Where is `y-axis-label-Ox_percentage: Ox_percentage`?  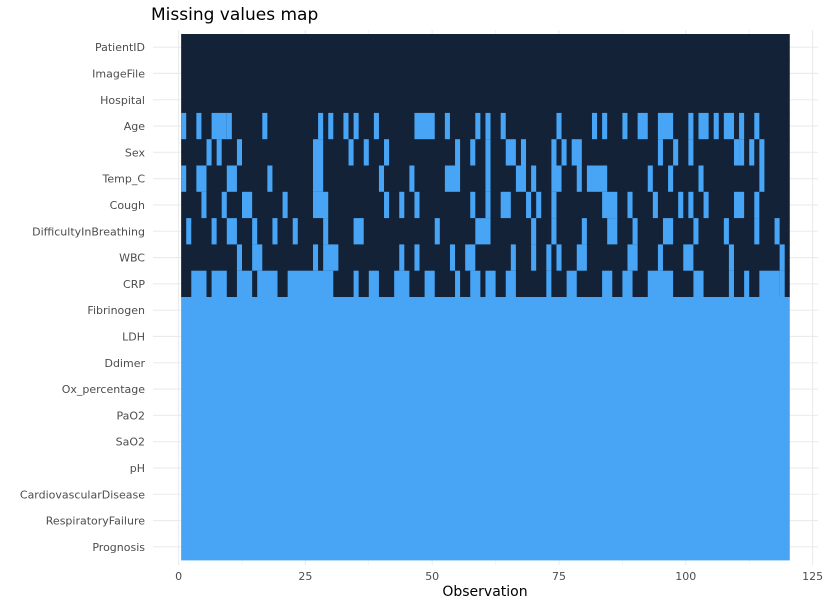
y-axis-label-Ox_percentage: Ox_percentage is located at coordinates (104, 389).